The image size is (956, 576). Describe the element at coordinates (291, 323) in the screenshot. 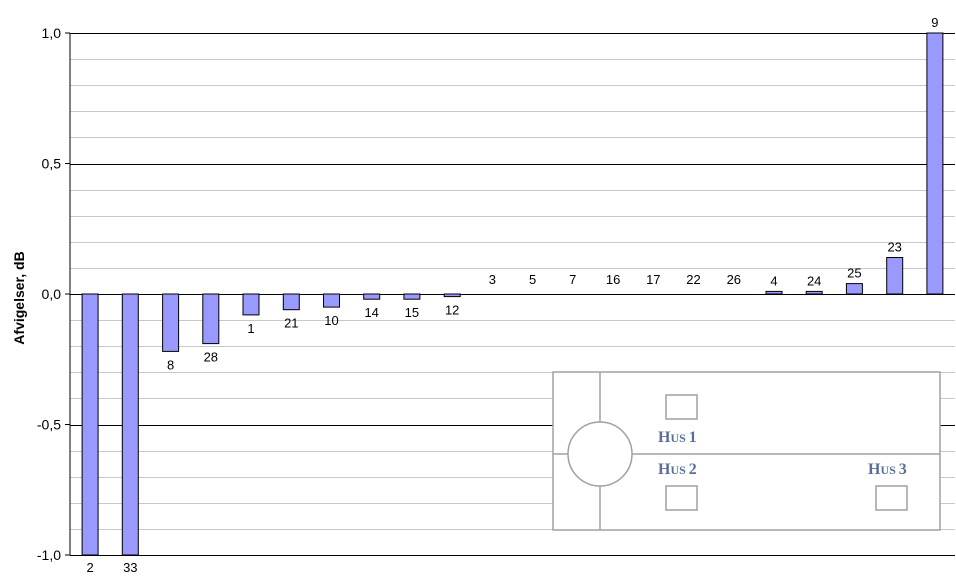

I see `data-label: 21` at that location.